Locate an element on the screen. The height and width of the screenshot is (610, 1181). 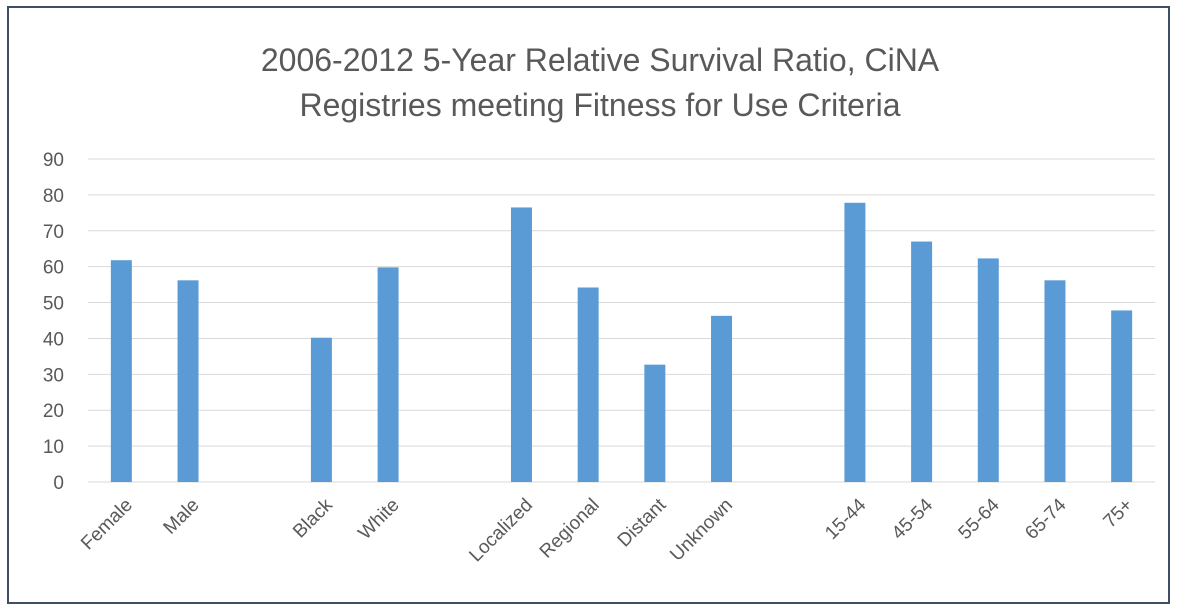
x-category-label: Female is located at coordinates (107, 525).